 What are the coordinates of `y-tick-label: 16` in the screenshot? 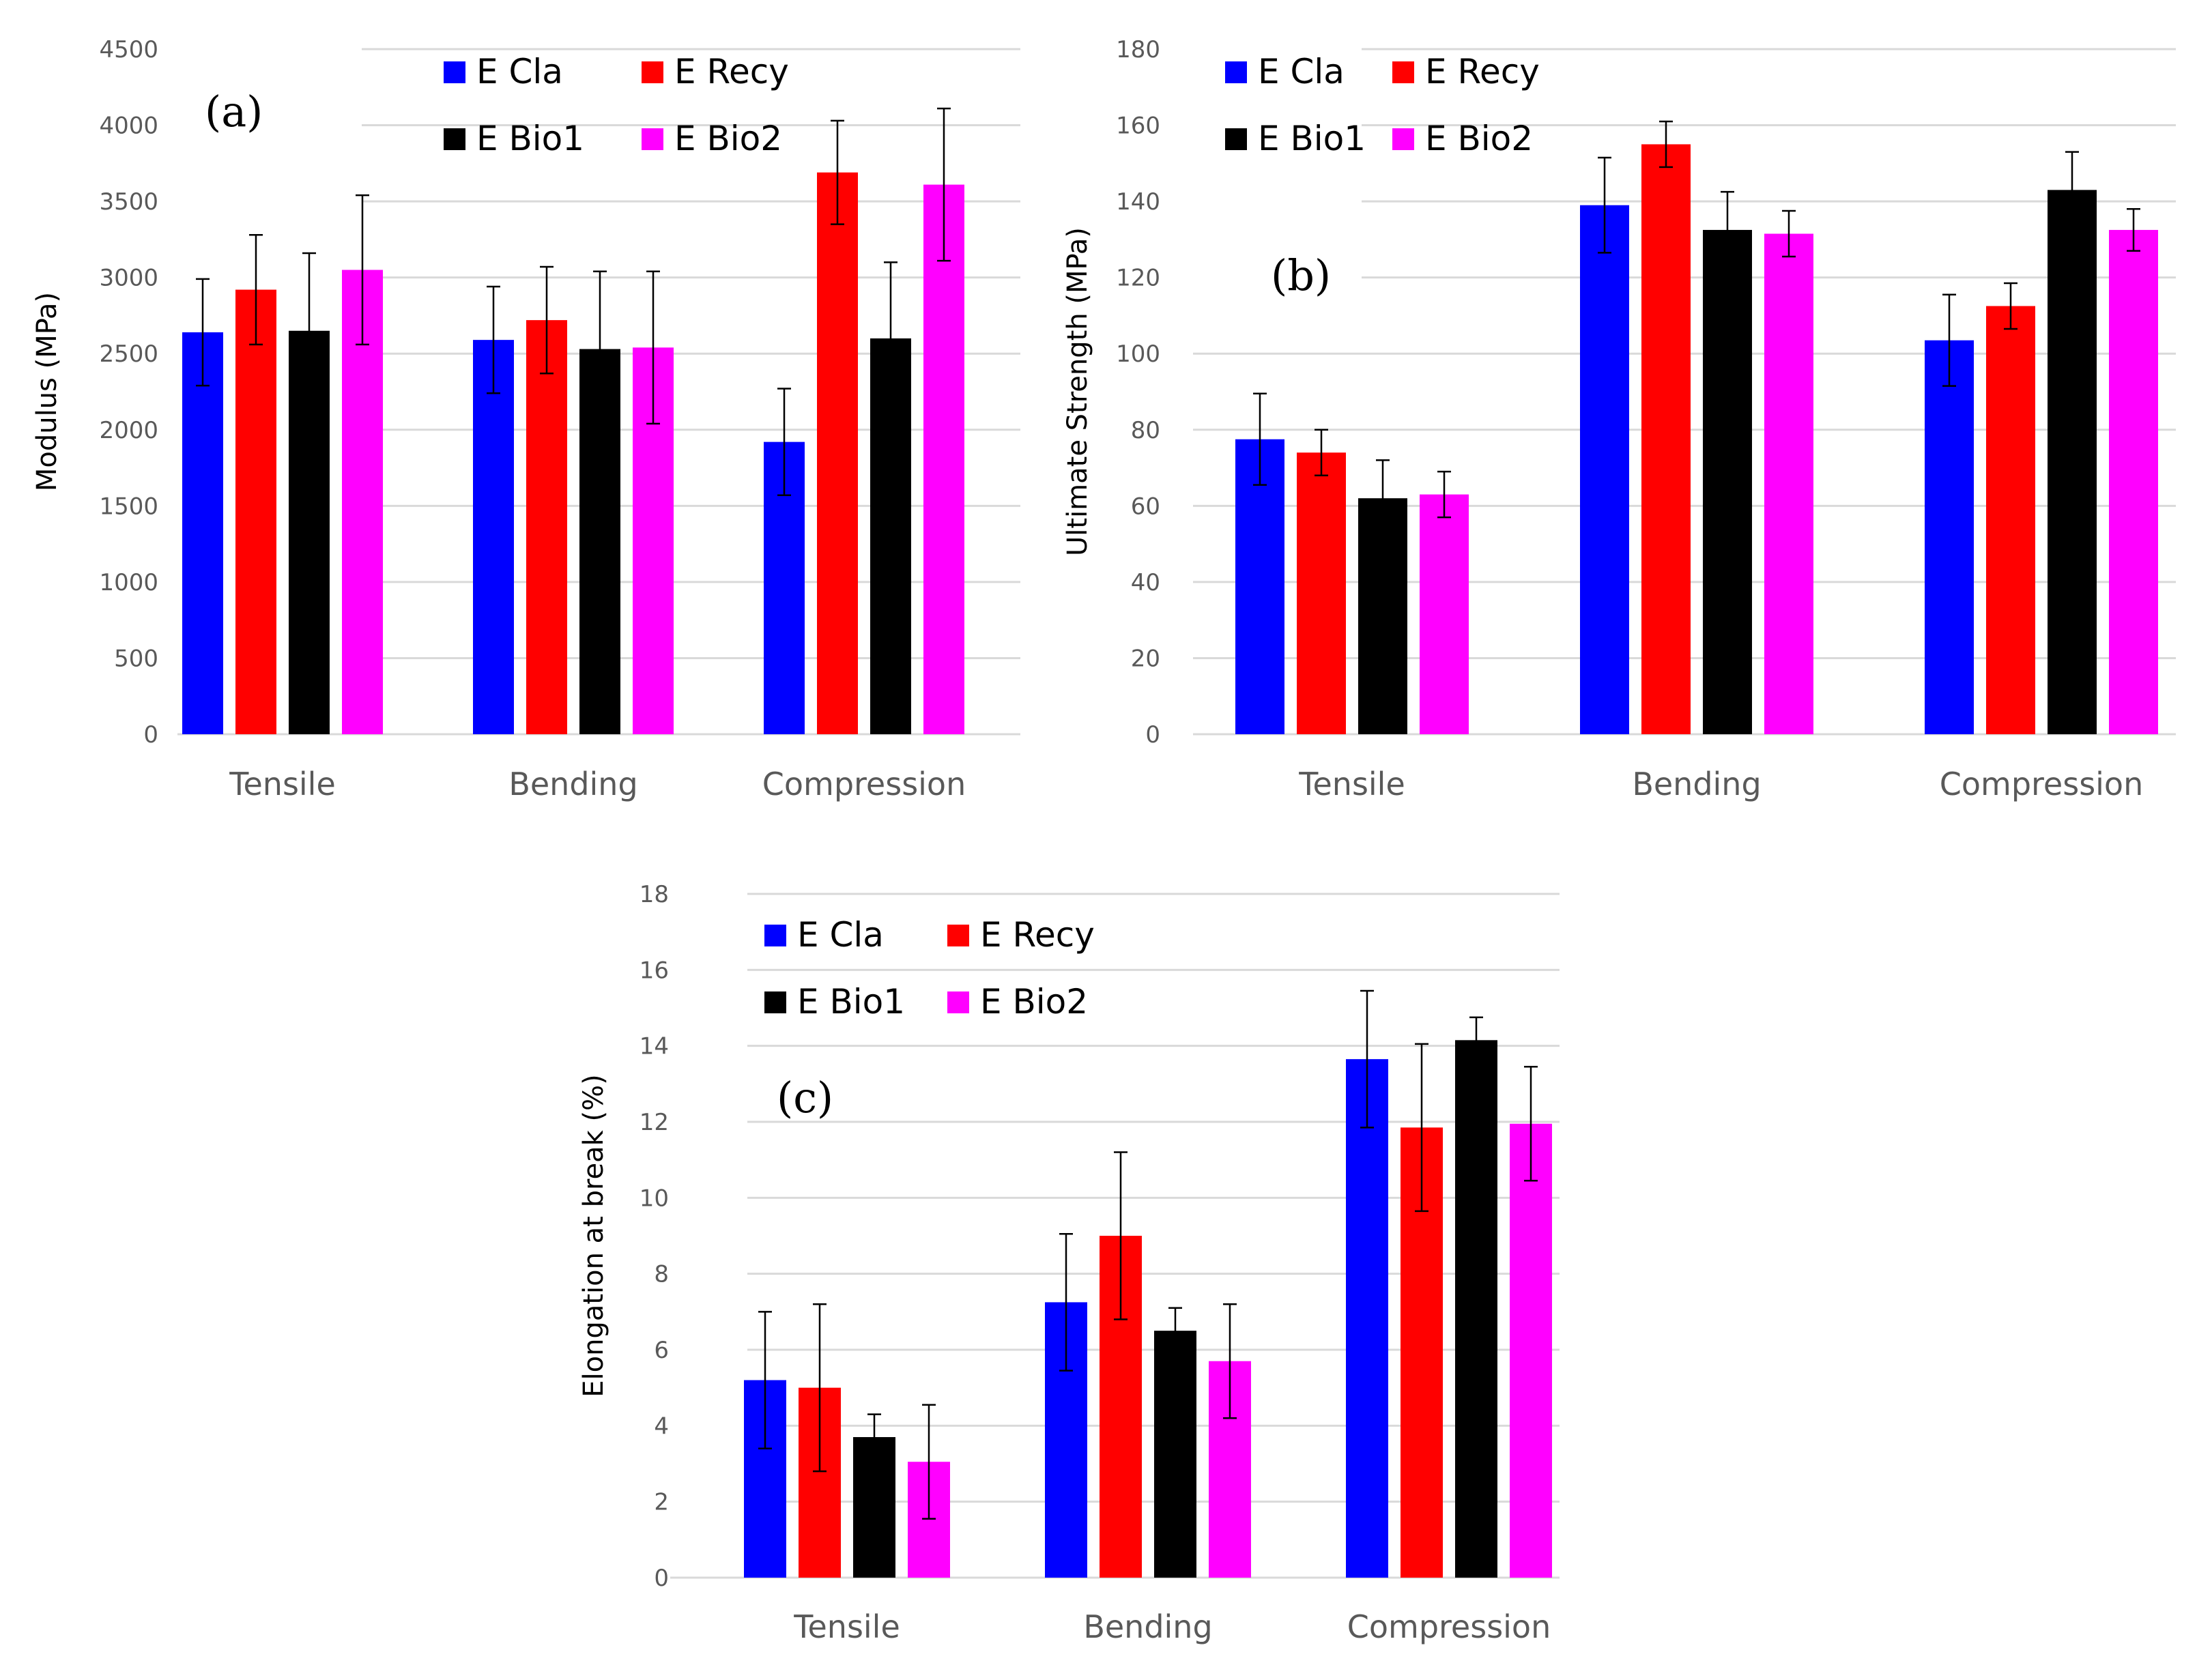 It's located at (654, 970).